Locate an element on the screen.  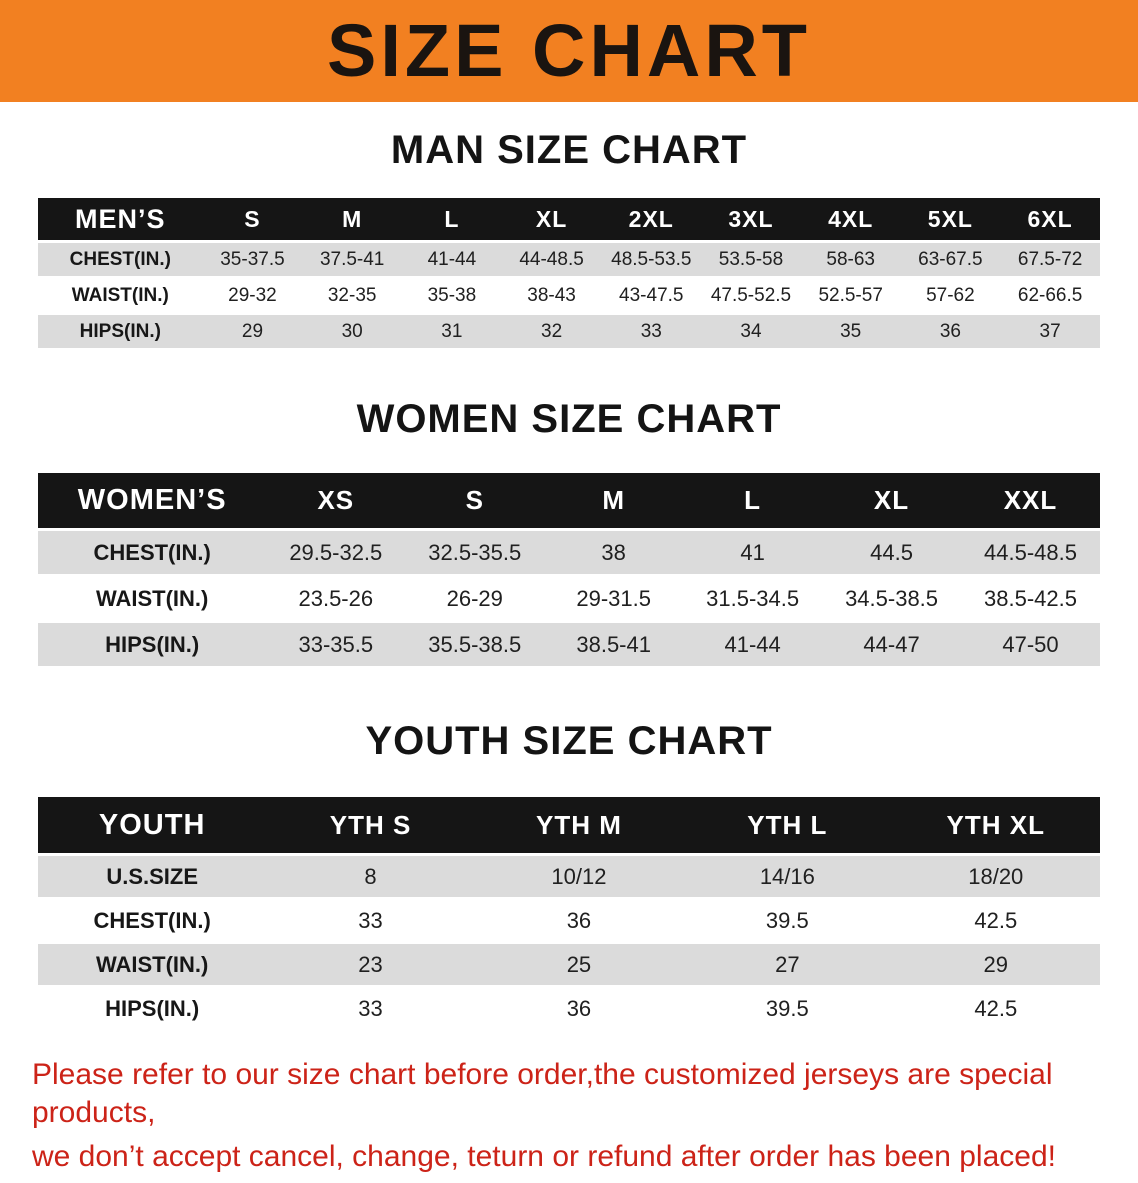
cell-value: 44.5 is located at coordinates (892, 552).